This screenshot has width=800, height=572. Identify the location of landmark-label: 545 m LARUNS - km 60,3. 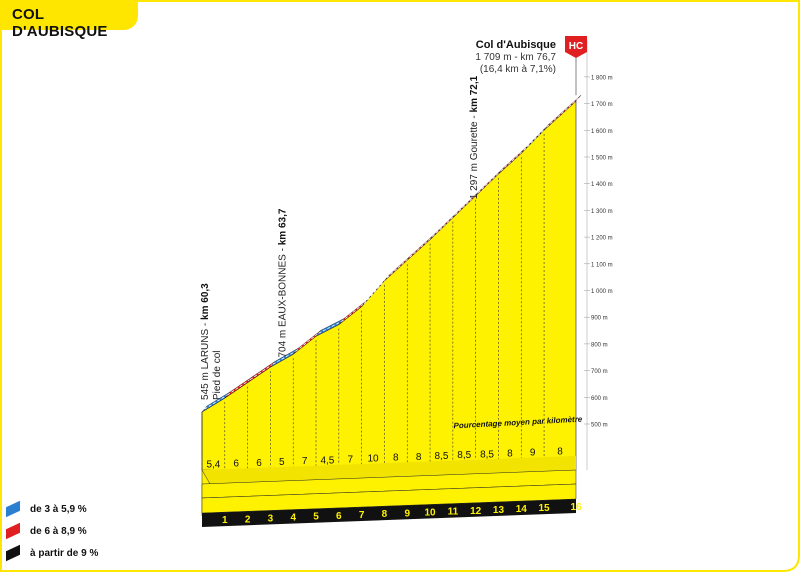
(205, 341).